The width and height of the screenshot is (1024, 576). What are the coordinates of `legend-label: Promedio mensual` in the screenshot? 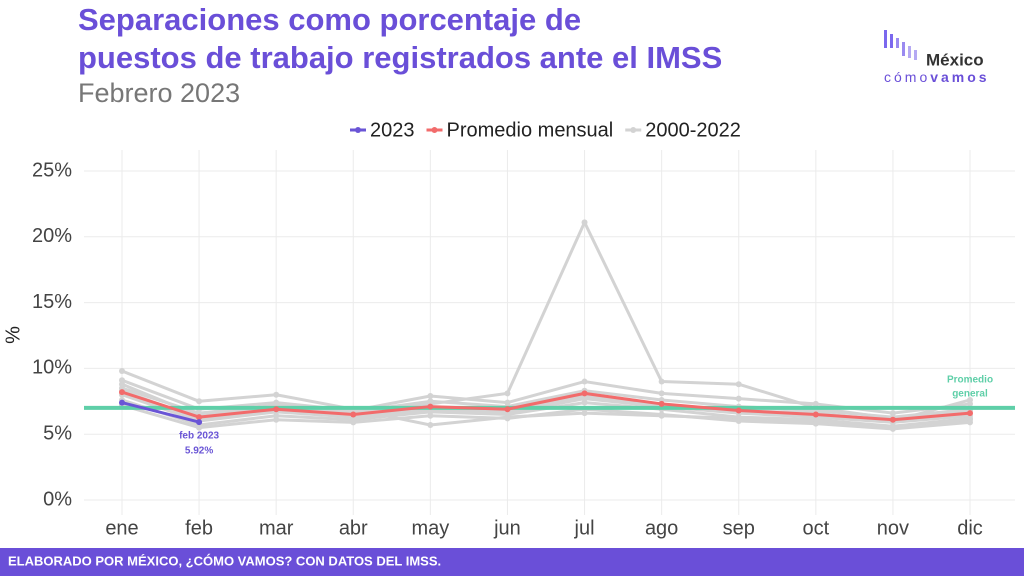 It's located at (530, 130).